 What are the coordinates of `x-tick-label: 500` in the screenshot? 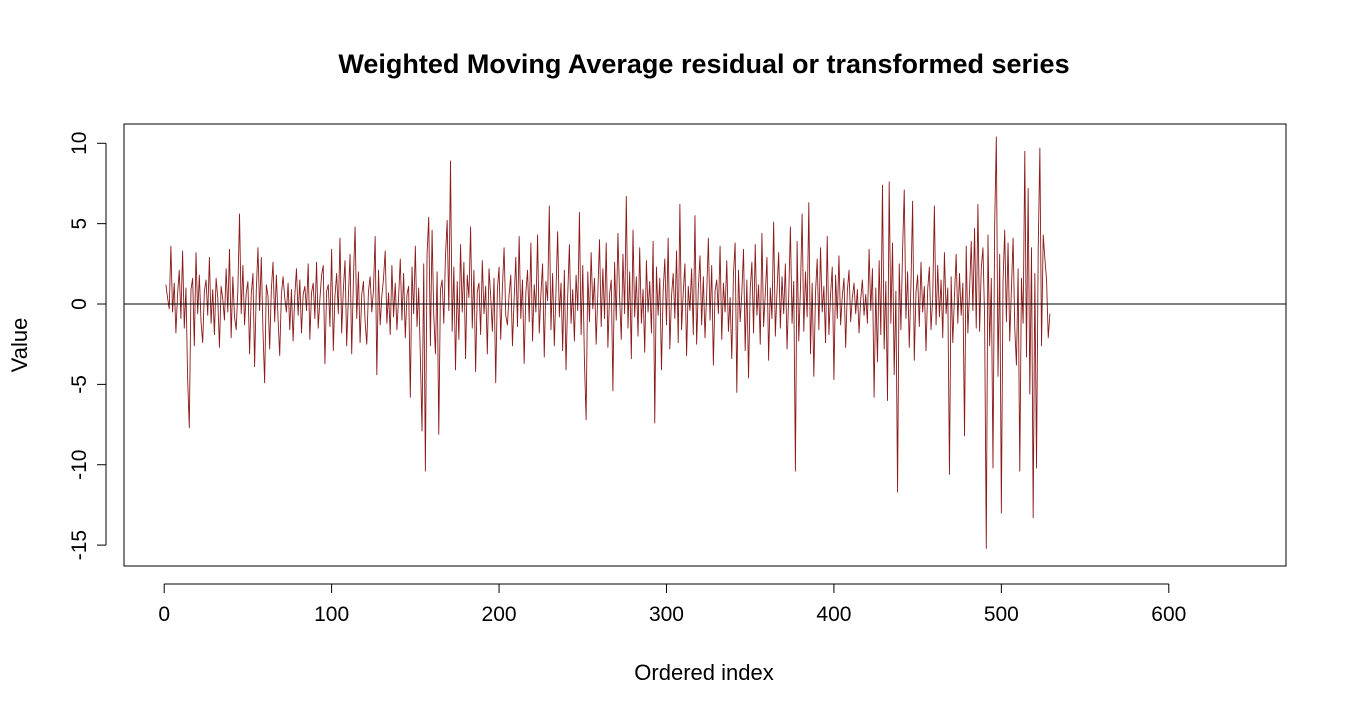 It's located at (1001, 614).